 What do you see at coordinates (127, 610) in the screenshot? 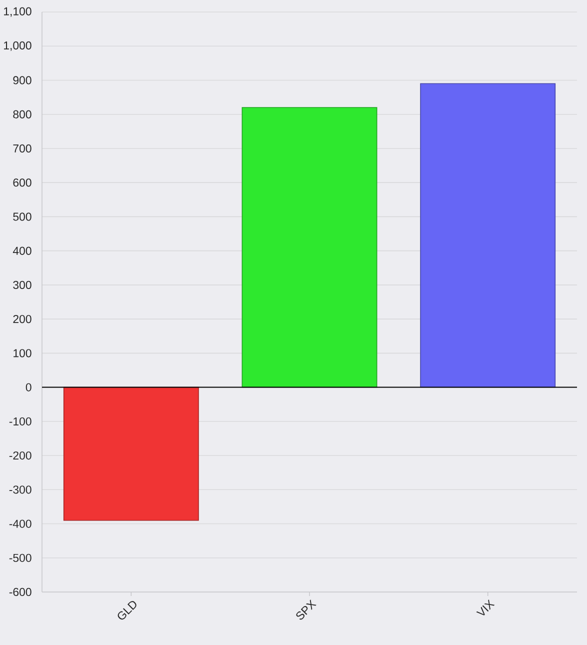
I see `x-tick-label: GLD` at bounding box center [127, 610].